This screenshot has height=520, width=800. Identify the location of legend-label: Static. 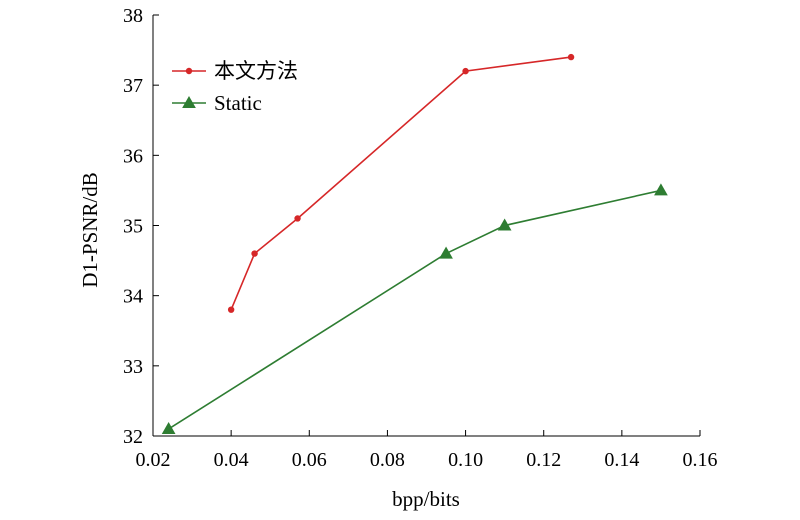
(238, 103).